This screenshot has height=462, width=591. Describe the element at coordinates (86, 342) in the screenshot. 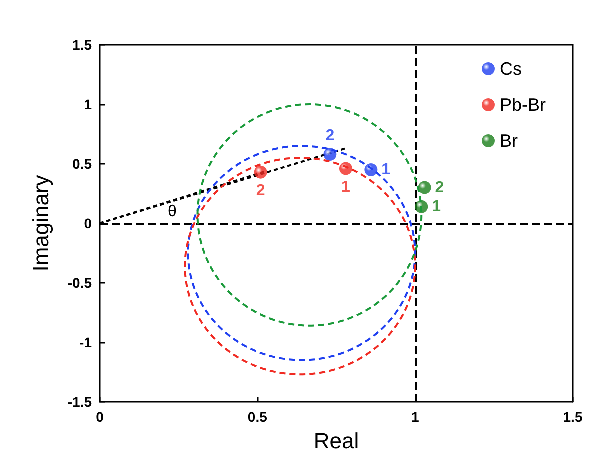

I see `y-tick-label: -1` at that location.